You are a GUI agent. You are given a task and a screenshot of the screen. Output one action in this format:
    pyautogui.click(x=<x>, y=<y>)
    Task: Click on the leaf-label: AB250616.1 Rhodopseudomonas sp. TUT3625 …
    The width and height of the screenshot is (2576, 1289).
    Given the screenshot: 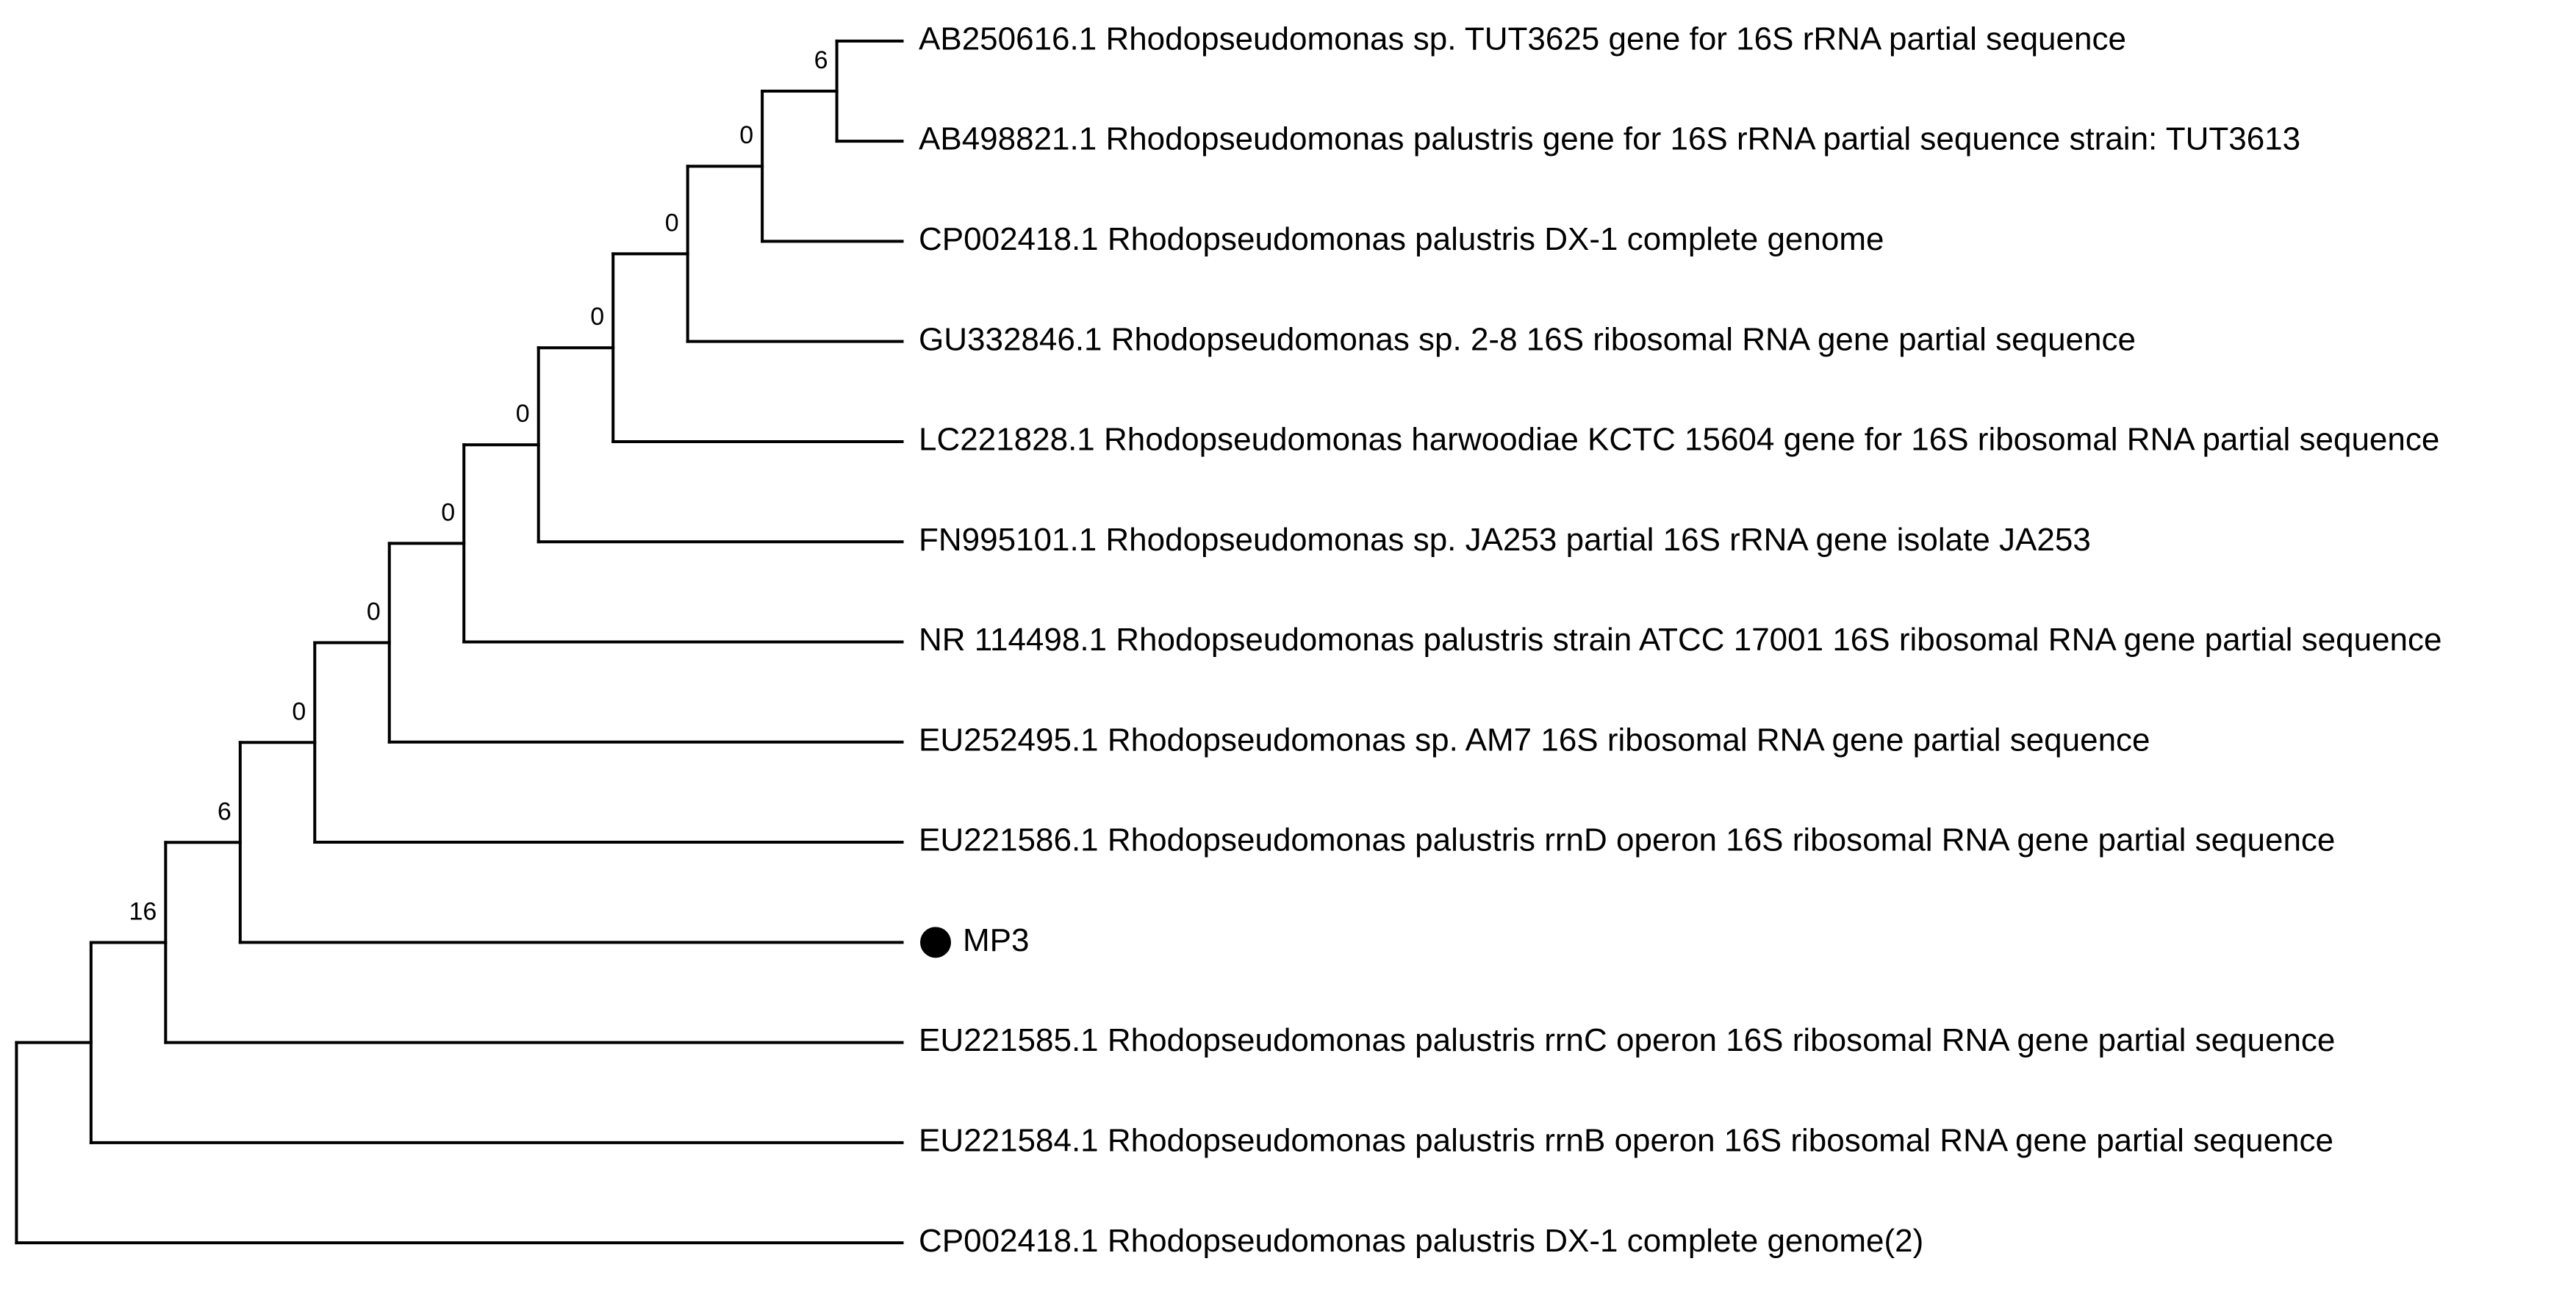 What is the action you would take?
    pyautogui.click(x=1522, y=39)
    